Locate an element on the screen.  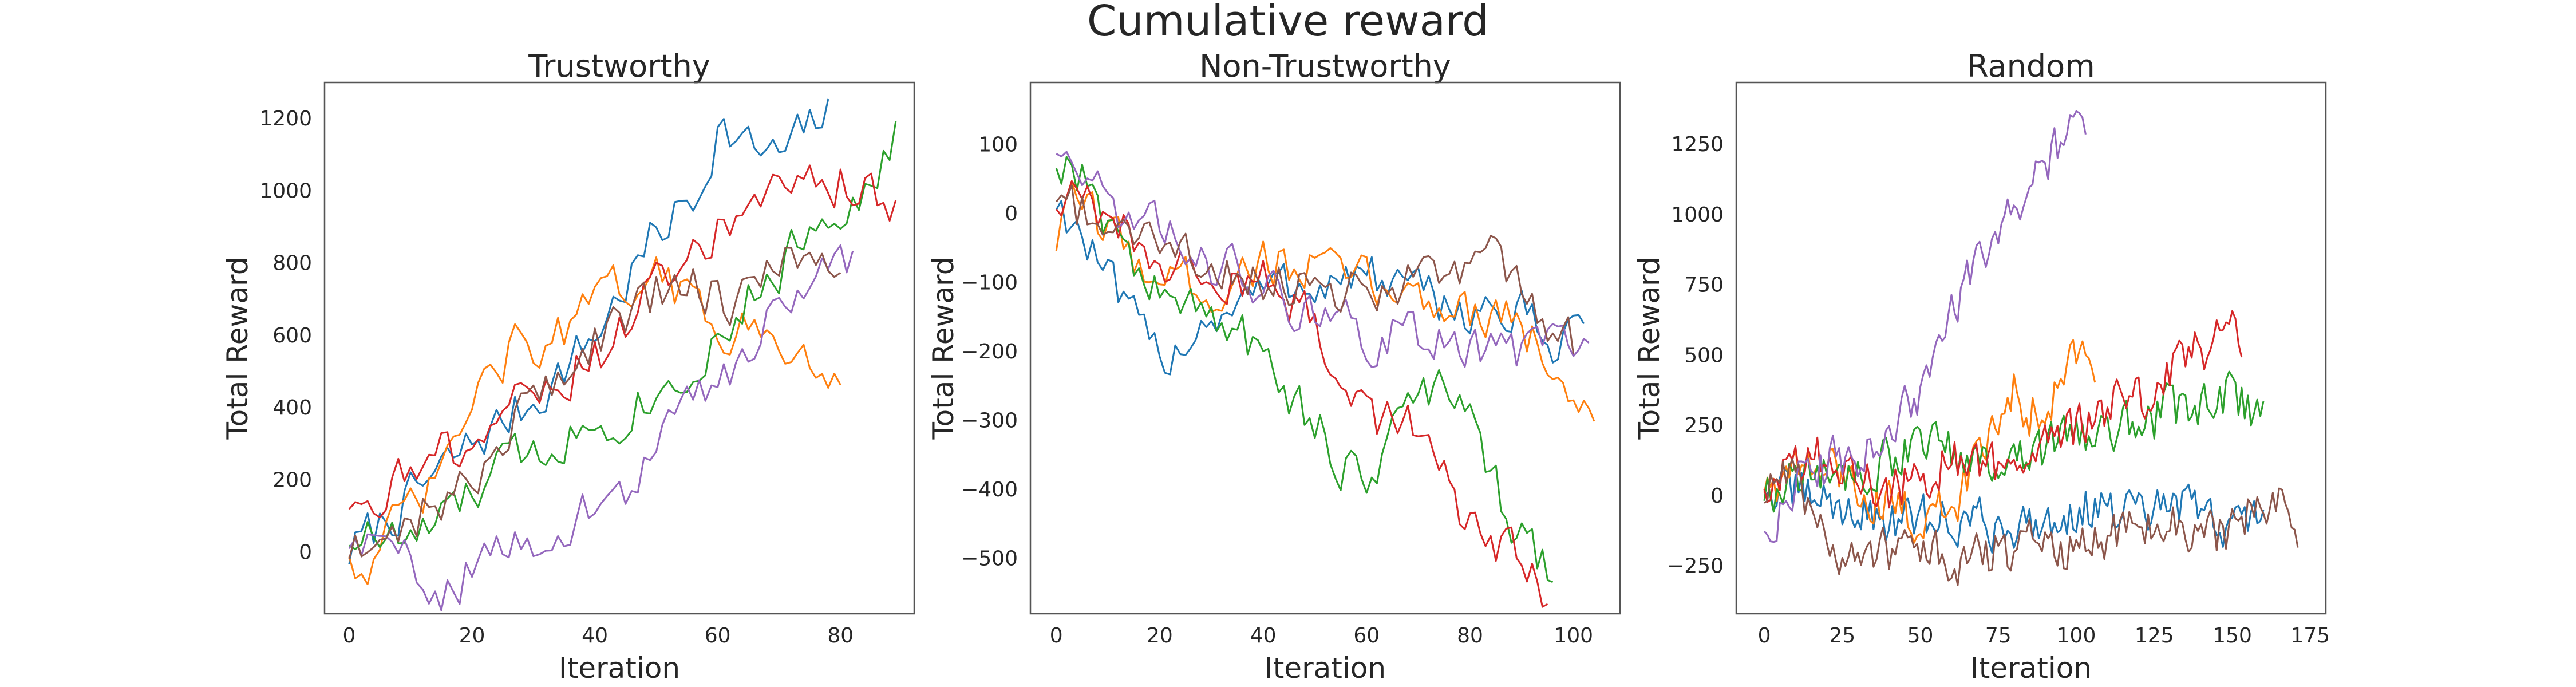
x-tick-label: 150 is located at coordinates (2232, 636).